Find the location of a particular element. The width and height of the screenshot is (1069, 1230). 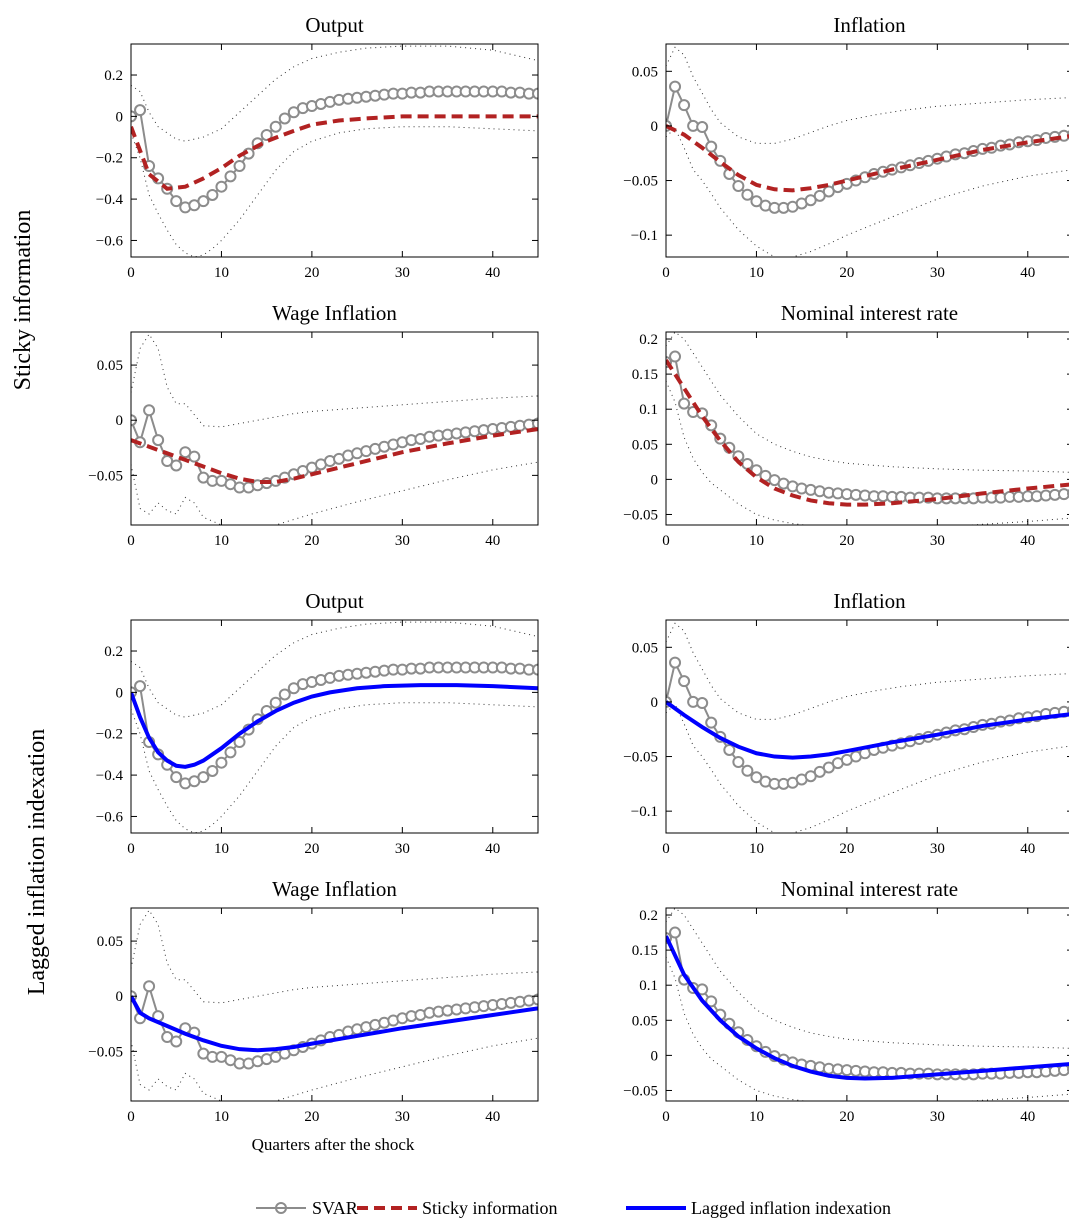

y-tick-label: −0.6 is located at coordinates (110, 817).